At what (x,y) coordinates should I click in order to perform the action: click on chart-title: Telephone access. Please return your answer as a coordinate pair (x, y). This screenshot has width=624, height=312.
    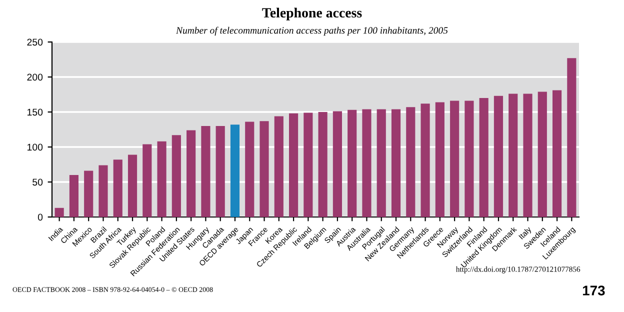
    Looking at the image, I should click on (312, 14).